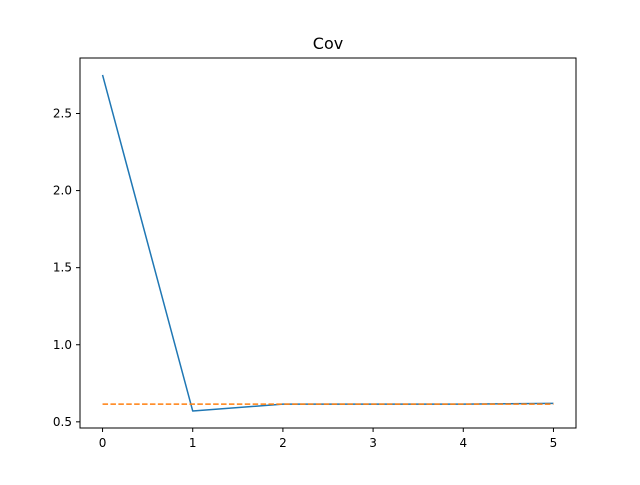 Image resolution: width=640 pixels, height=485 pixels. Describe the element at coordinates (62, 191) in the screenshot. I see `y-tick-label: 2.0` at that location.